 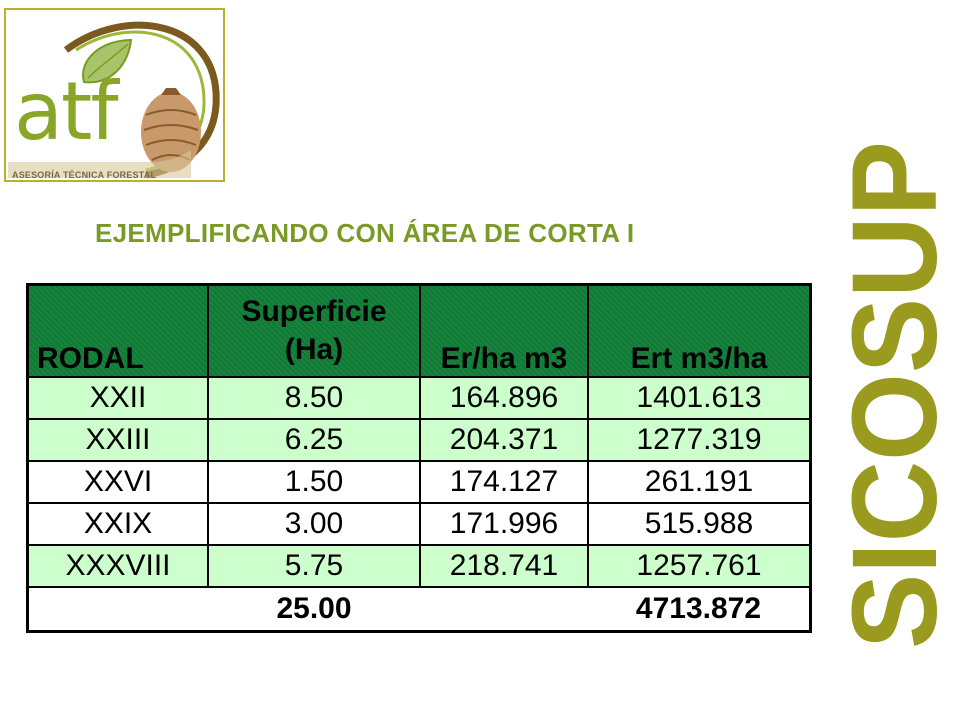 What do you see at coordinates (66, 111) in the screenshot?
I see `logo-wordmark: atf` at bounding box center [66, 111].